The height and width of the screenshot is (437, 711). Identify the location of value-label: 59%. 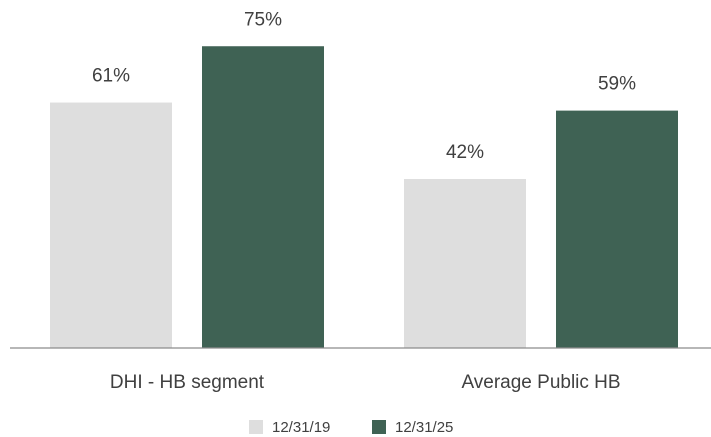
(617, 84).